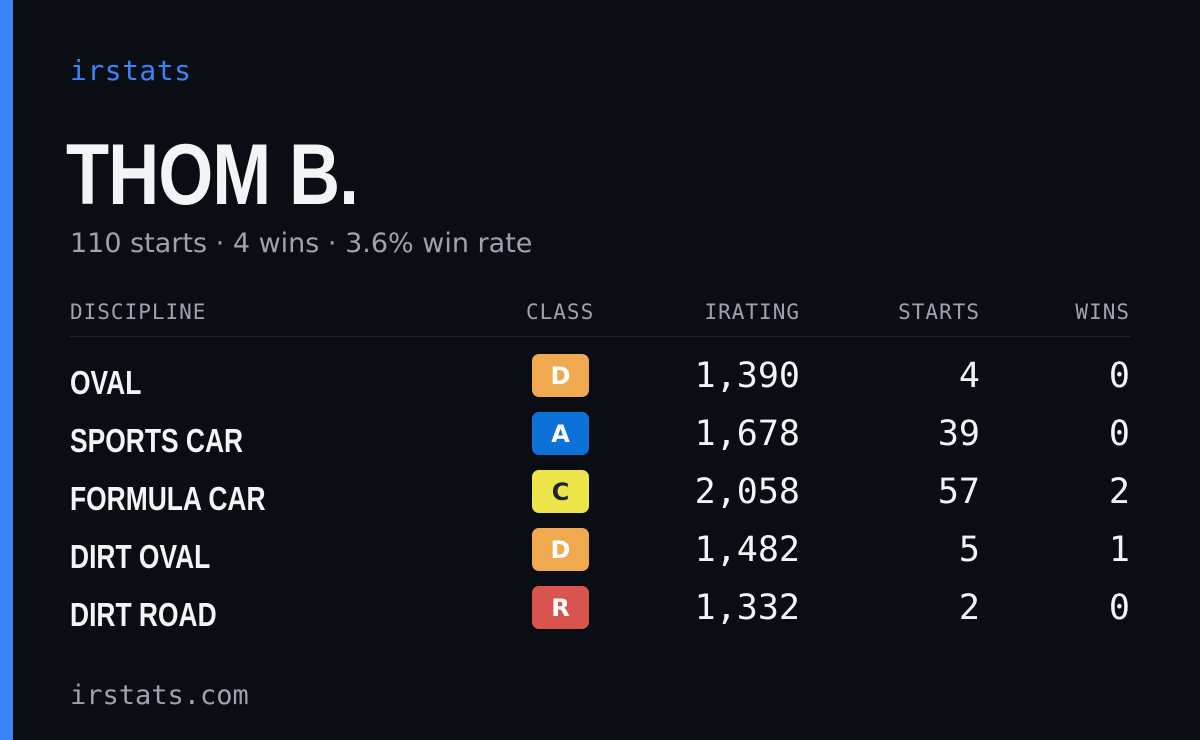  What do you see at coordinates (560, 607) in the screenshot?
I see `class-badge: R` at bounding box center [560, 607].